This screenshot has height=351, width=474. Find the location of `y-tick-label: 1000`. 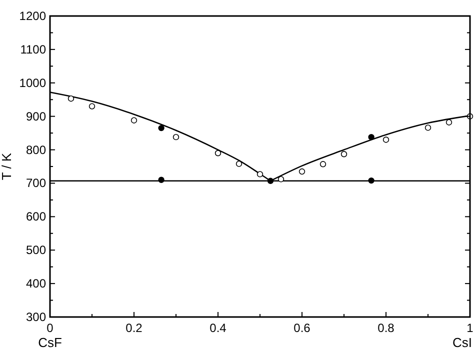

y-tick-label: 1000 is located at coordinates (32, 83).